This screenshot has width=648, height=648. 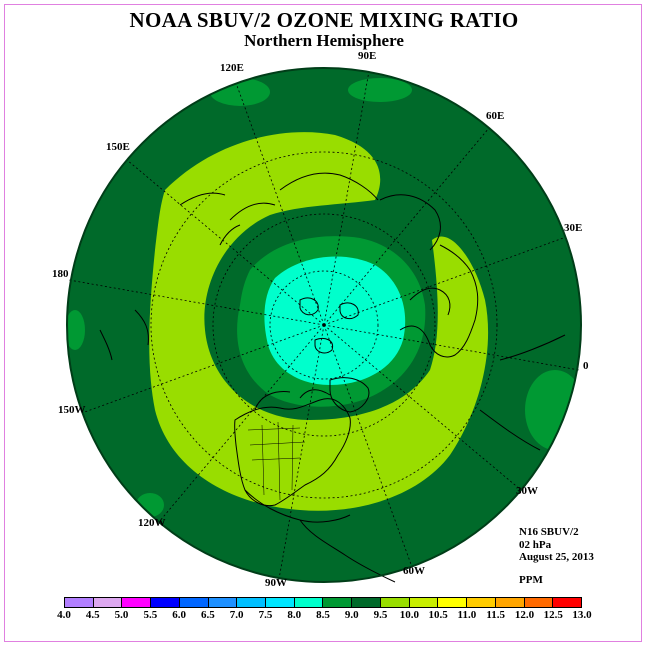 I want to click on colorbar-tick-label: 12.5, so click(x=553, y=615).